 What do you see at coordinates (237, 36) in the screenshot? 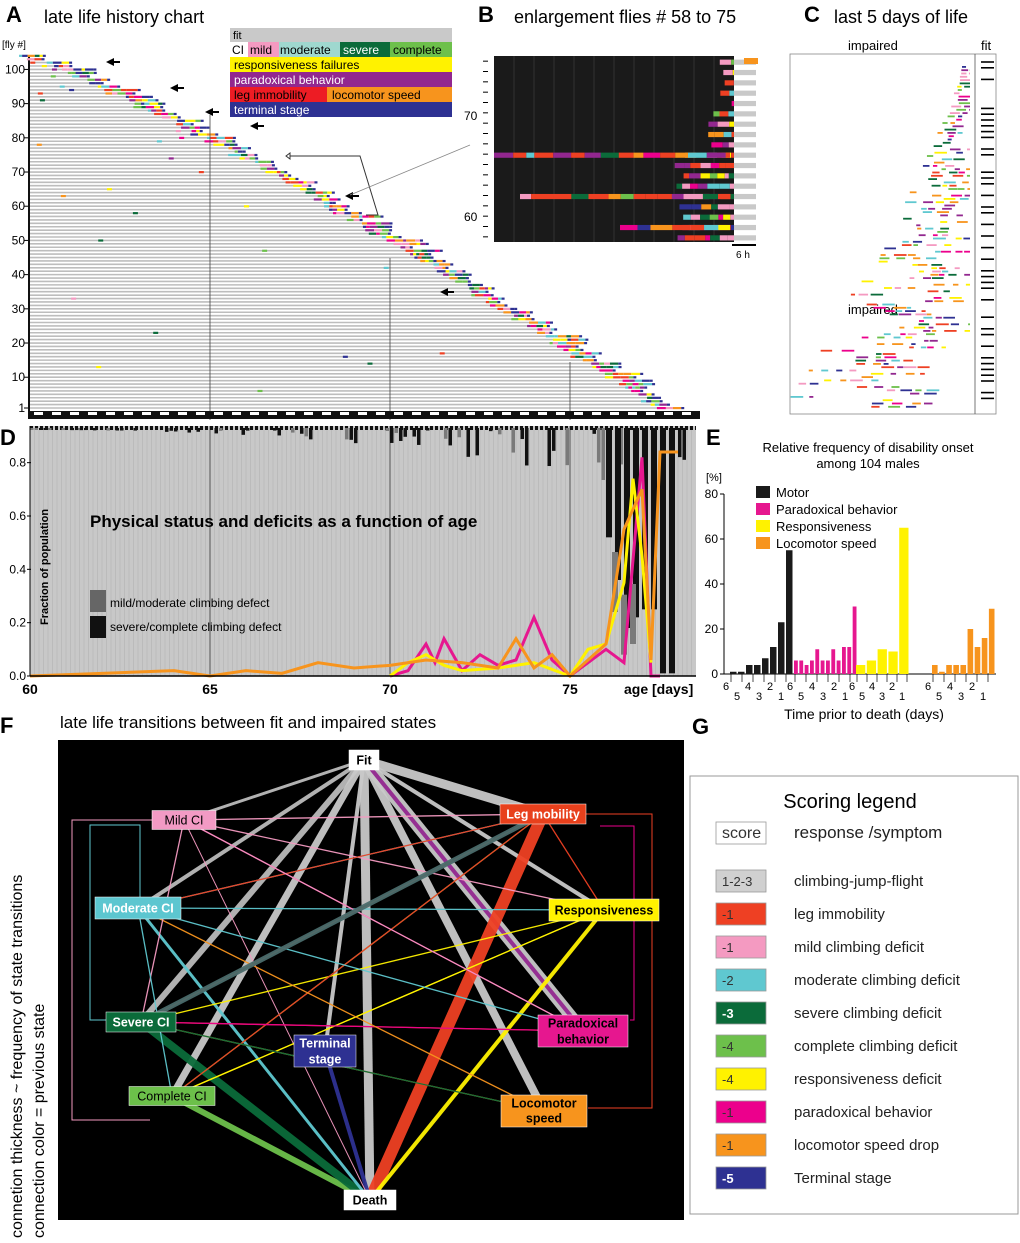
I see `legend-fit-label: fit` at bounding box center [237, 36].